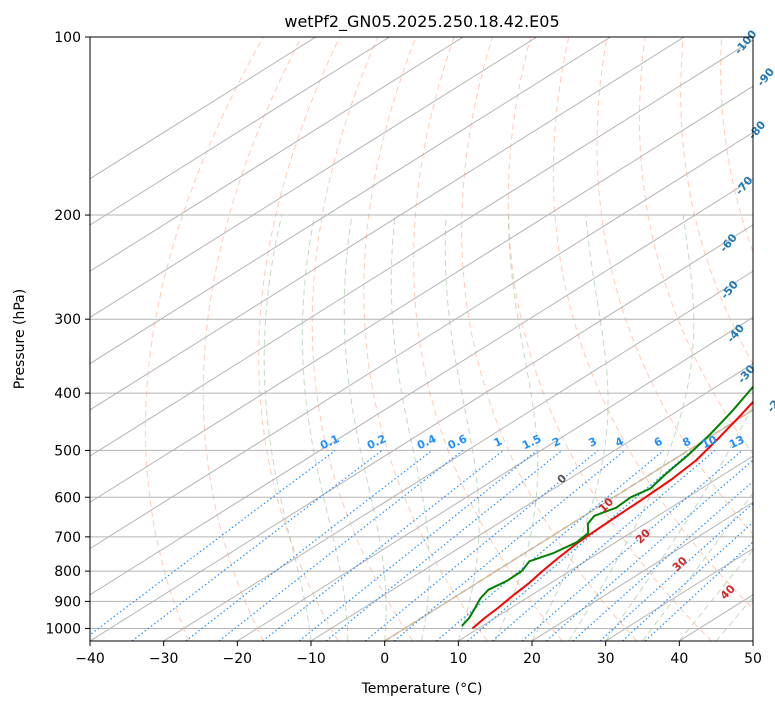  What do you see at coordinates (746, 374) in the screenshot?
I see `dry-adiabat-label: -30` at bounding box center [746, 374].